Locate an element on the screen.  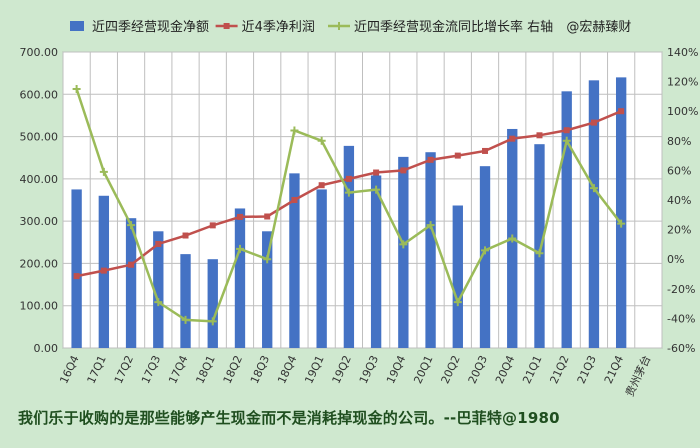
x-tick-label: 19Q3 is located at coordinates (369, 369).